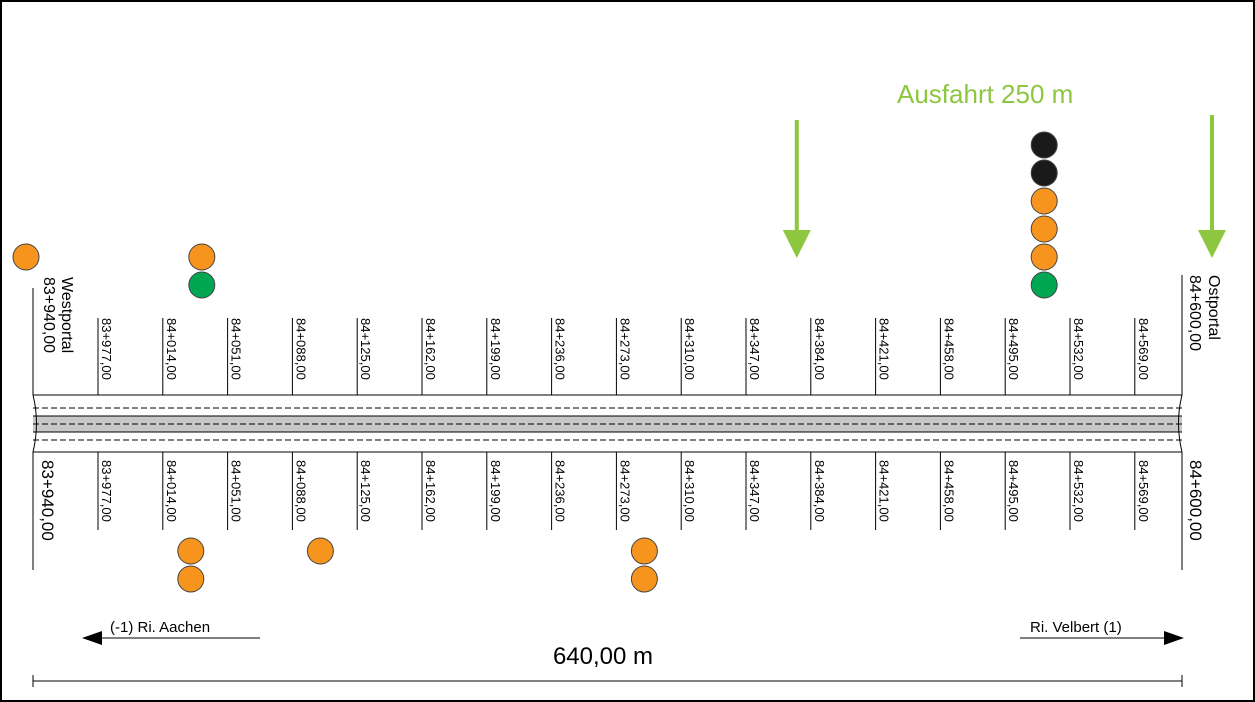 The image size is (1255, 702). I want to click on direction-right-label: Ri. Velbert (1), so click(1076, 627).